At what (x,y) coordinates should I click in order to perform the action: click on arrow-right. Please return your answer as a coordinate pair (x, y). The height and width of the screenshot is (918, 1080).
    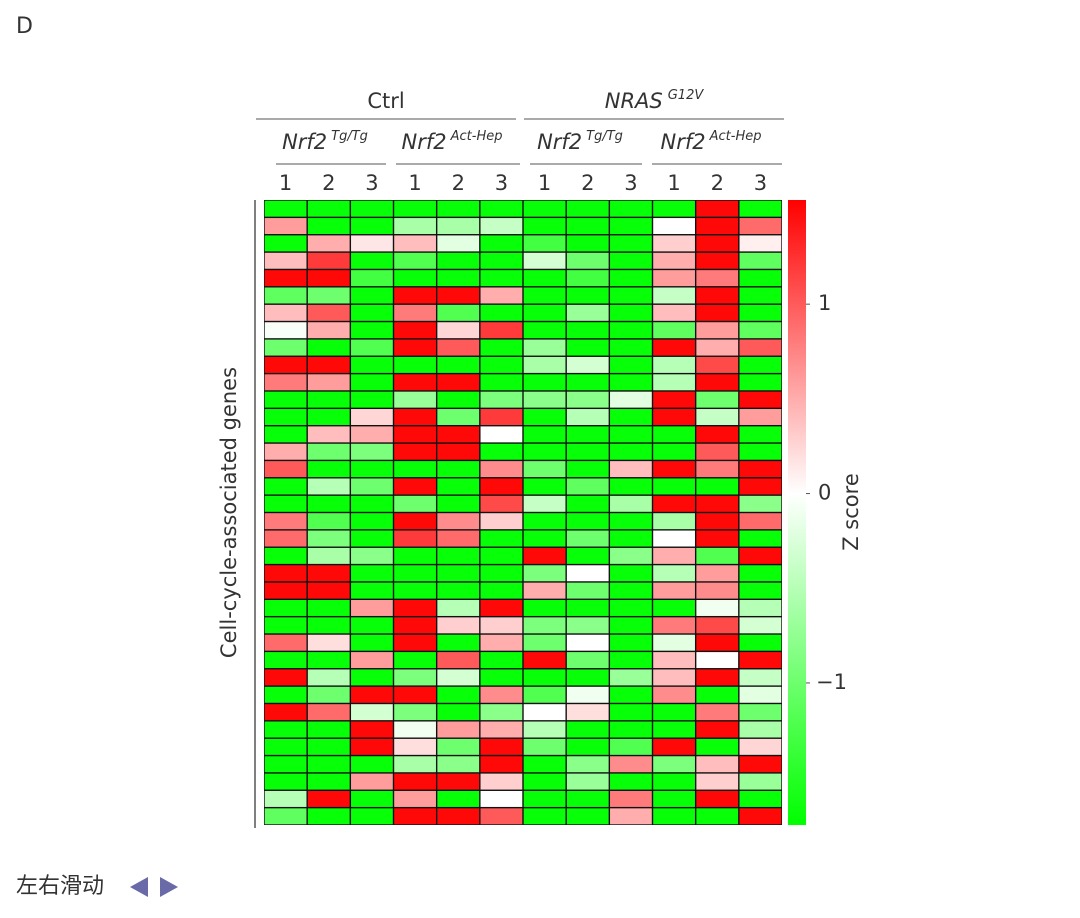
    Looking at the image, I should click on (169, 887).